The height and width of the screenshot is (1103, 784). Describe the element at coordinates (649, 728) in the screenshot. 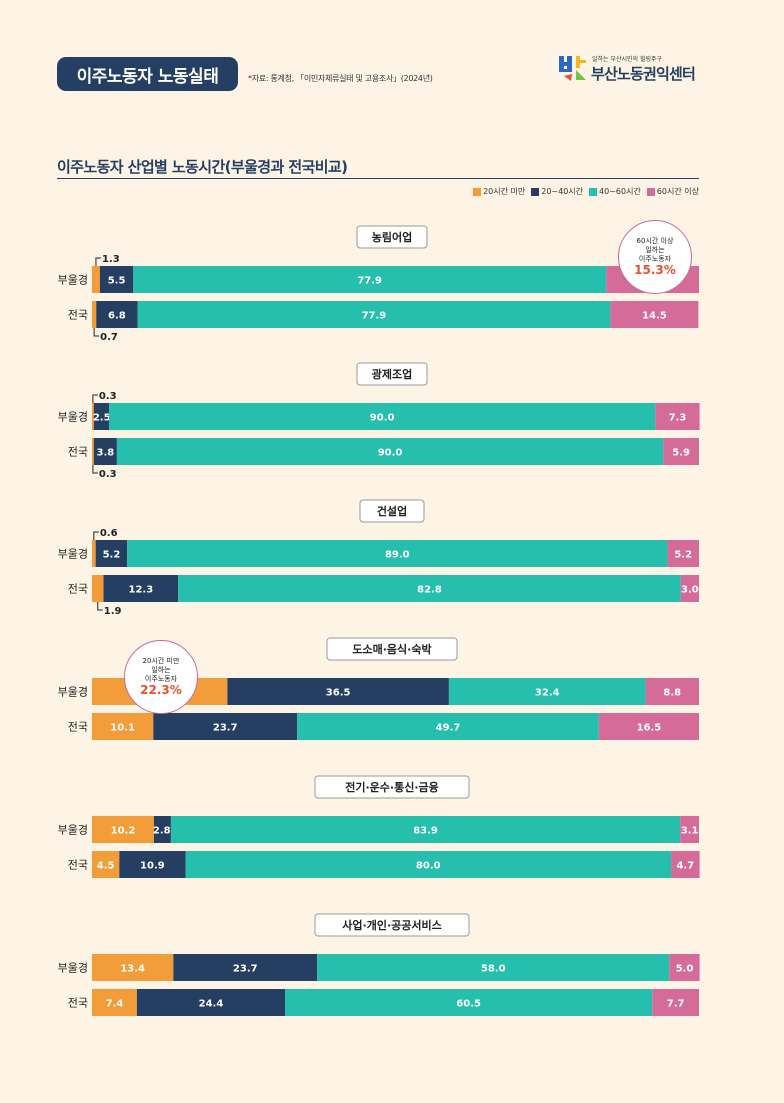

I see `bar-label: 16.5` at that location.